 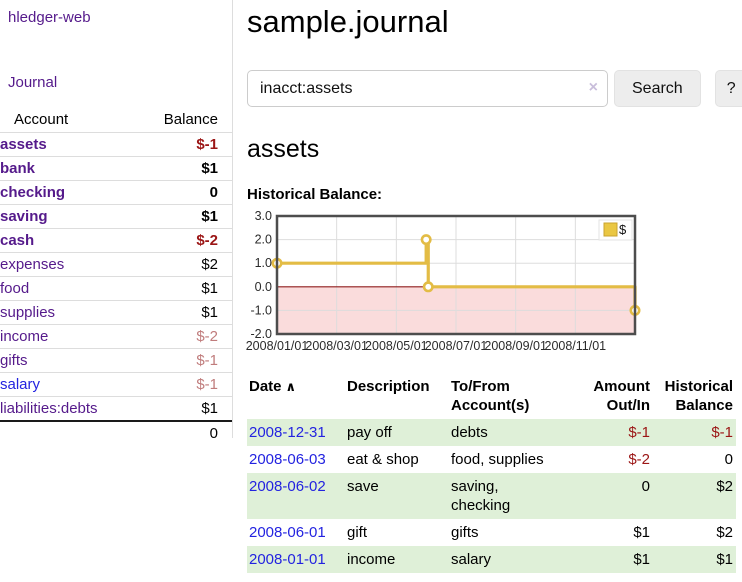 I want to click on svg-text: 2008/11/01, so click(x=576, y=346).